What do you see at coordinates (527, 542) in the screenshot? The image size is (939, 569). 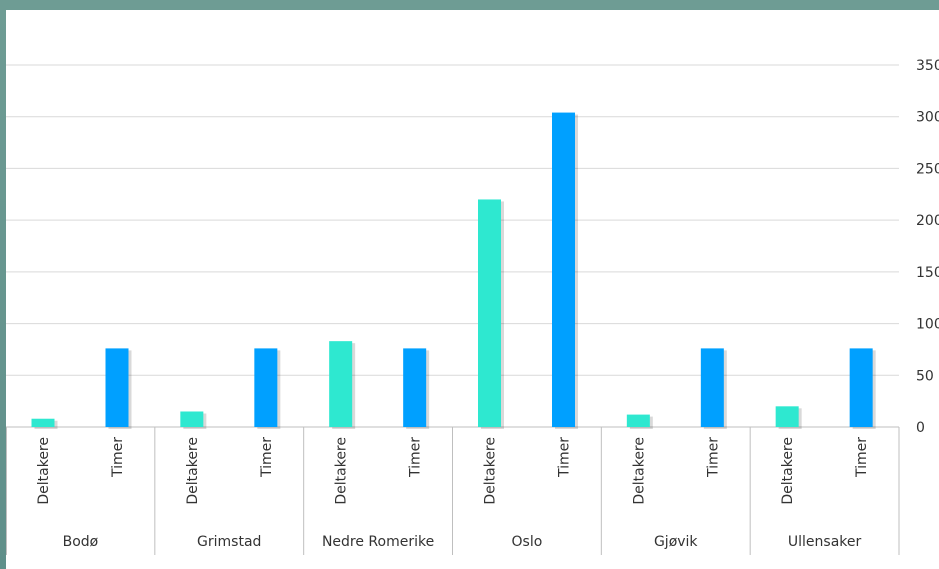 I see `group-label: Oslo` at bounding box center [527, 542].